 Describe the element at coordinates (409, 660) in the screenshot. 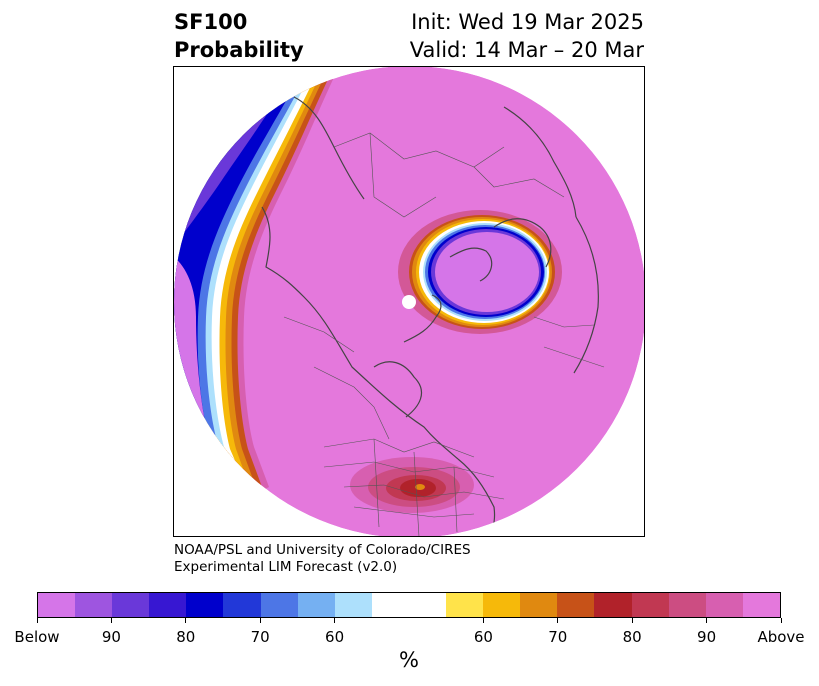

I see `colorbar-unit: %` at that location.